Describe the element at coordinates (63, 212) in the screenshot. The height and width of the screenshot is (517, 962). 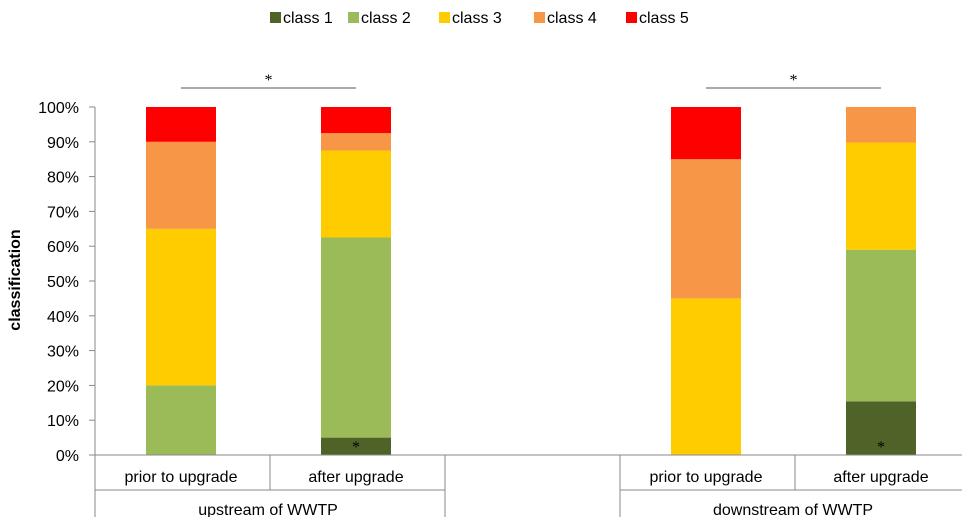
I see `y-tick-label: 70%` at that location.